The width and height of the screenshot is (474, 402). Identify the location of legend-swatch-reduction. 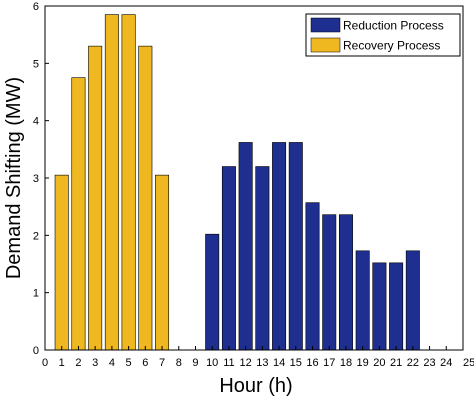
(325, 25).